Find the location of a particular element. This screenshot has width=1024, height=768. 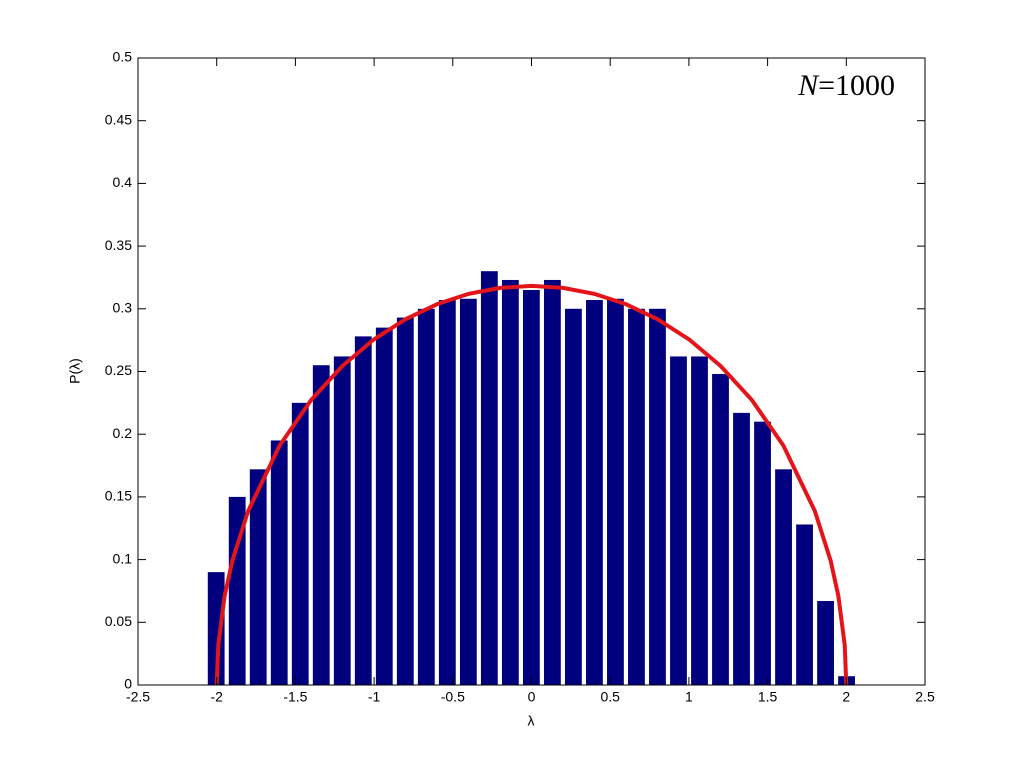

x-axis-label: λ is located at coordinates (531, 721).